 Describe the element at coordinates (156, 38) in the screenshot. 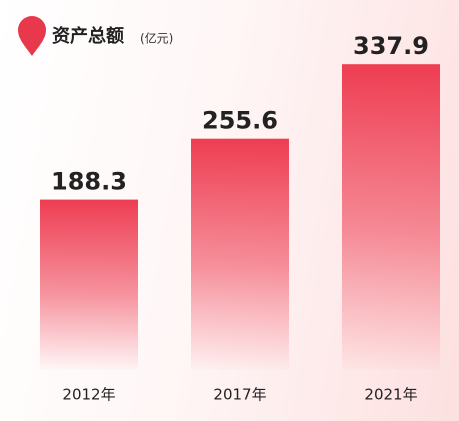

I see `unit-label: (亿元)` at that location.